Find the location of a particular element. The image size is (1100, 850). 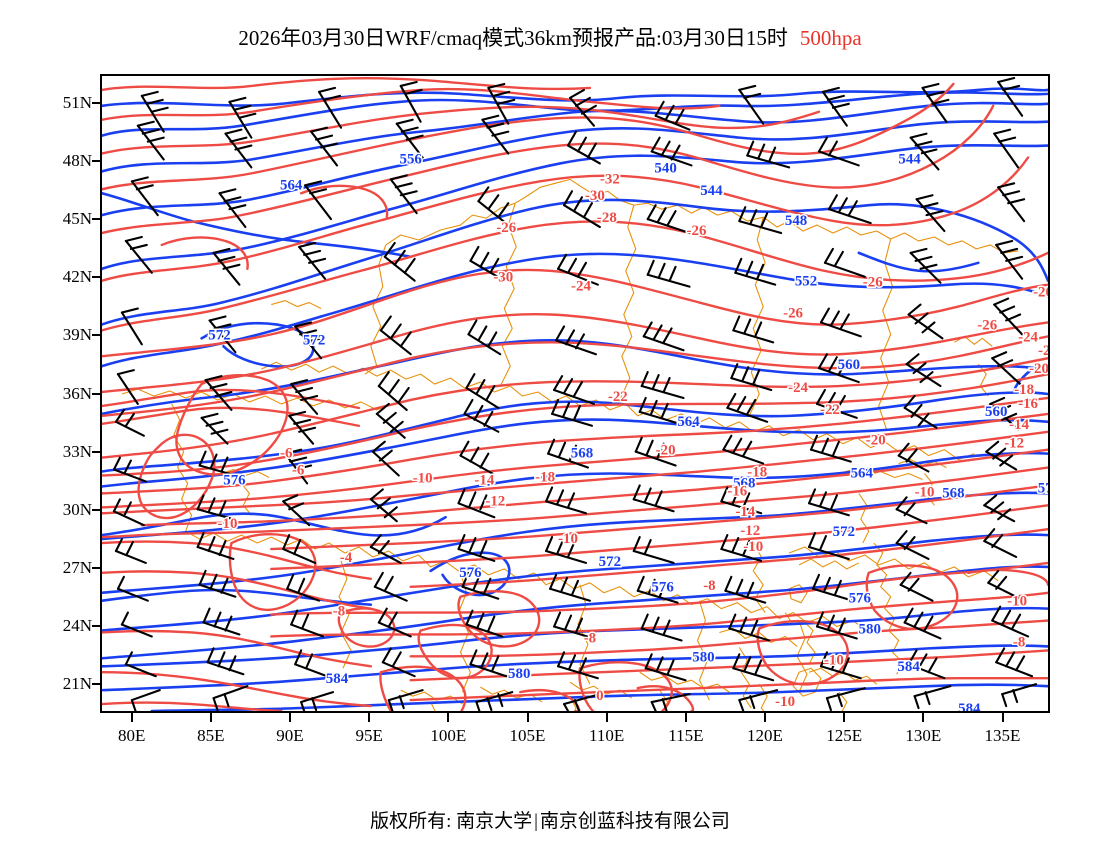

contour-label: -10 is located at coordinates (925, 492).